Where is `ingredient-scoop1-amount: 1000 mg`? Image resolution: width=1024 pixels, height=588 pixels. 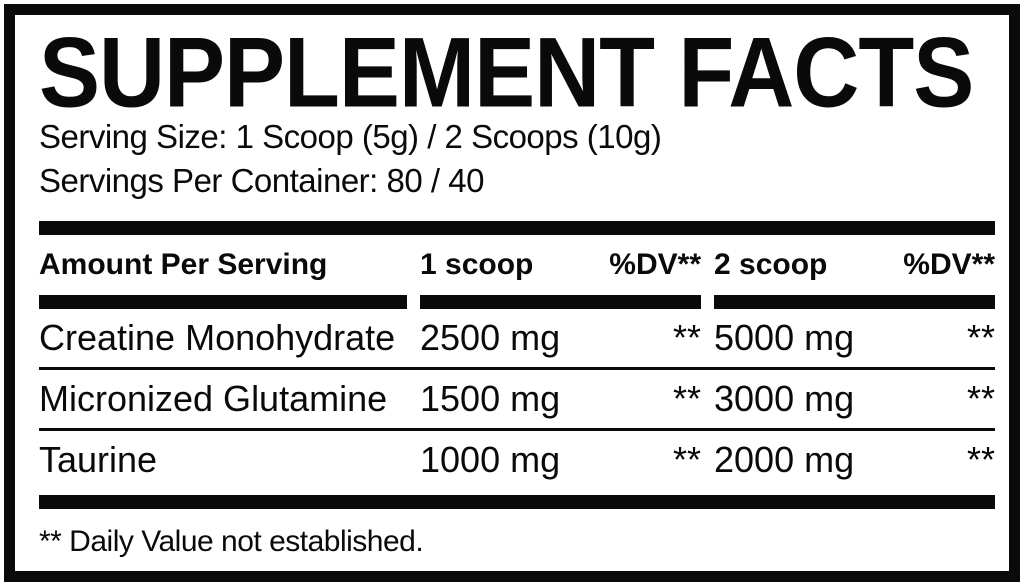 ingredient-scoop1-amount: 1000 mg is located at coordinates (490, 459).